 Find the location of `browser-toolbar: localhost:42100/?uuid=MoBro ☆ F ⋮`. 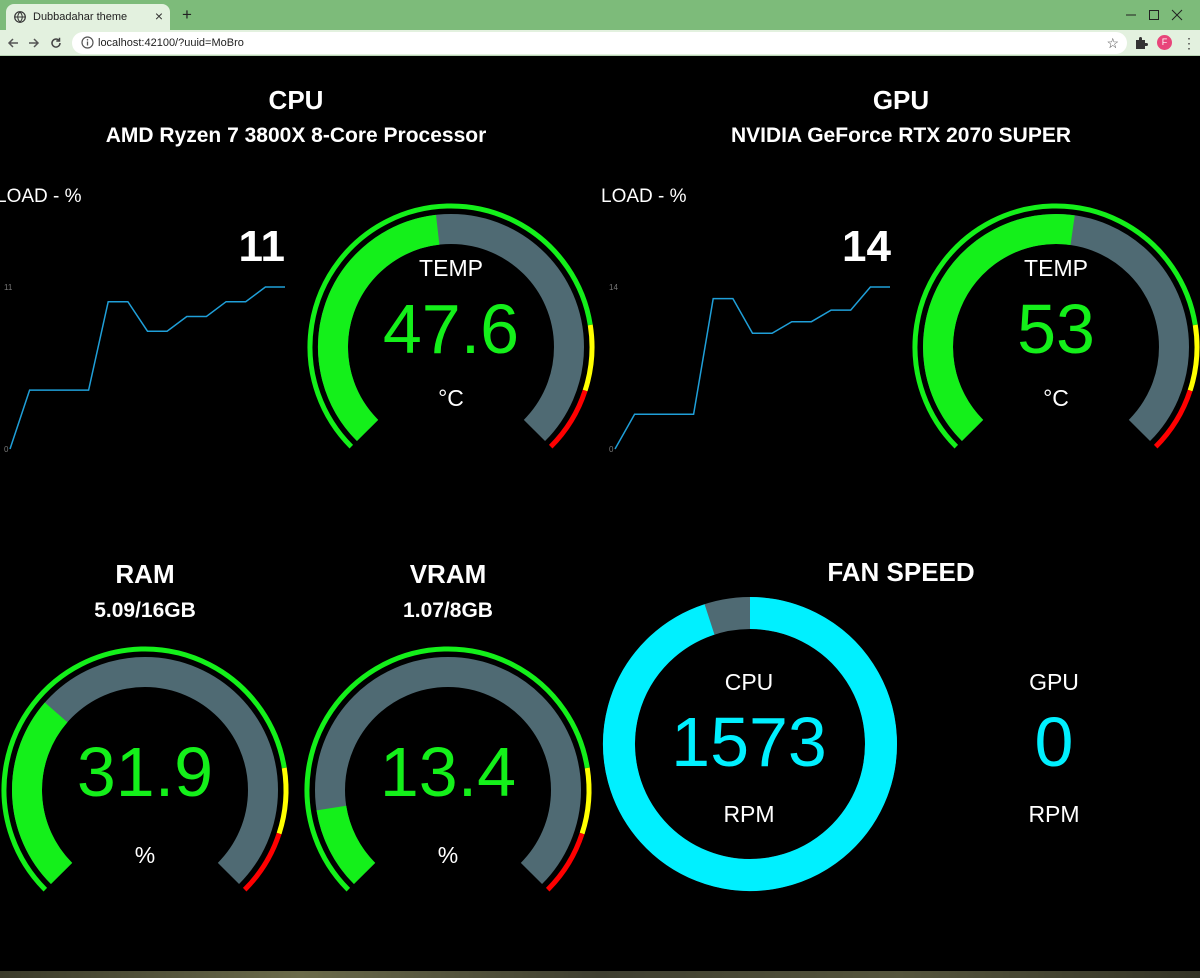

browser-toolbar: localhost:42100/?uuid=MoBro ☆ F ⋮ is located at coordinates (600, 43).